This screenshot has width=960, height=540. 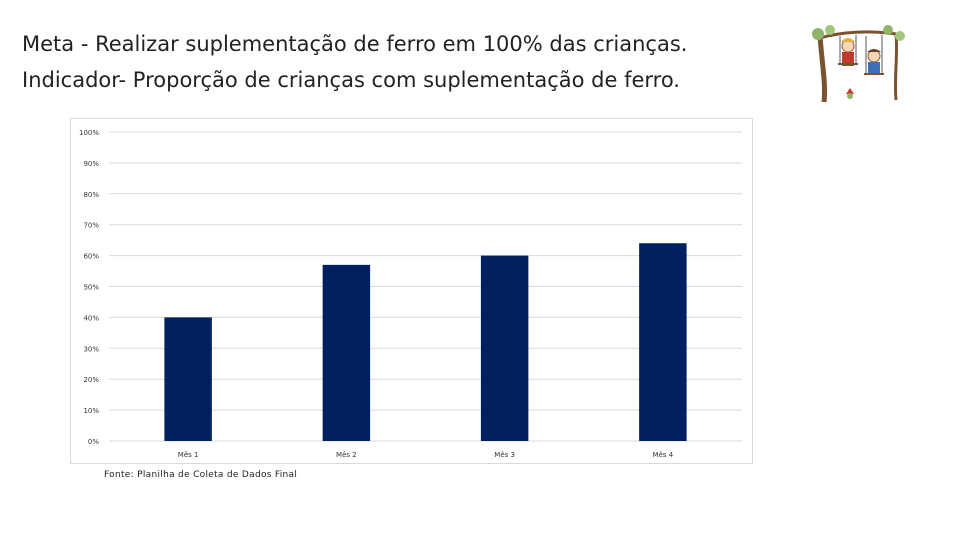 I want to click on x-tick-label: Mês 2, so click(x=346, y=455).